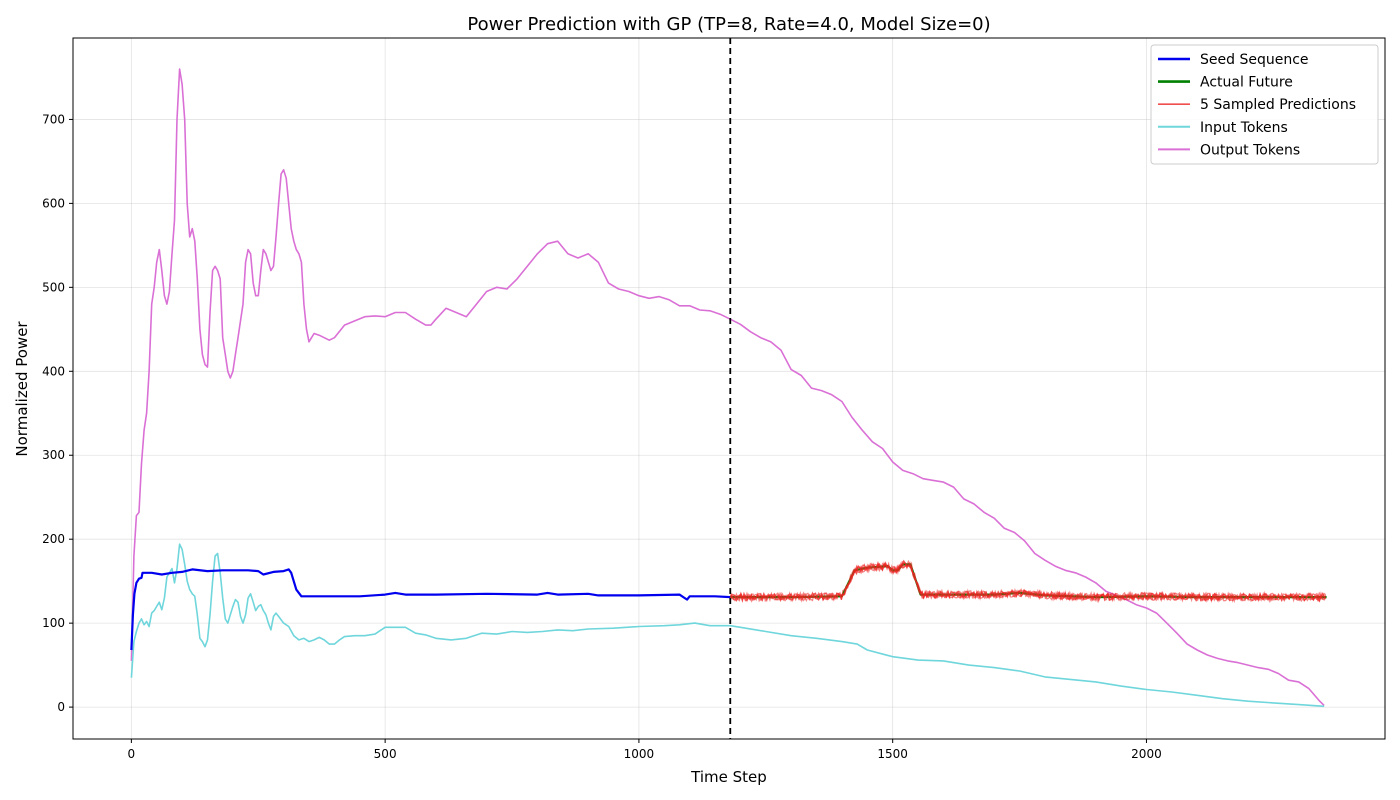 This screenshot has height=800, width=1400. What do you see at coordinates (53, 119) in the screenshot?
I see `y-tick-label: 700` at bounding box center [53, 119].